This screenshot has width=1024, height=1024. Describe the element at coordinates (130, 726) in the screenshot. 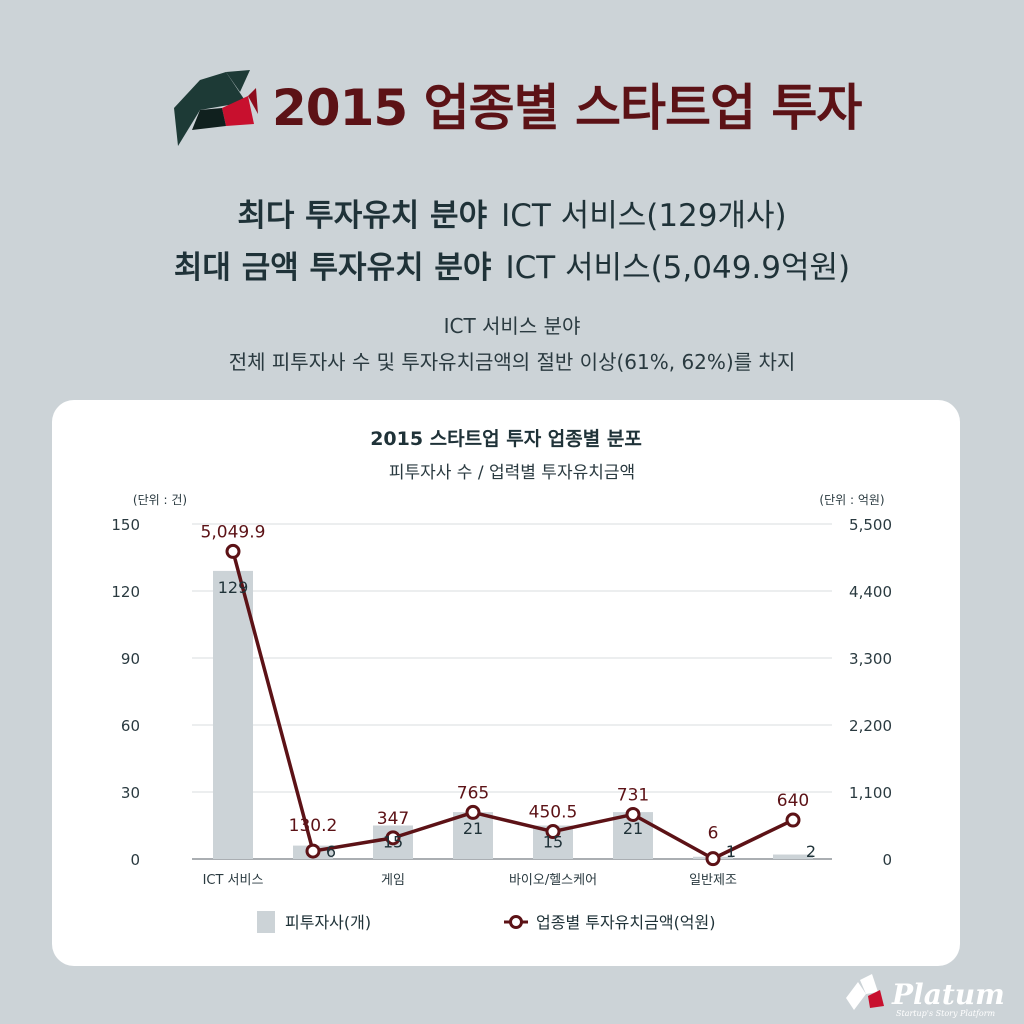

I see `y-left-tick-label: 60` at that location.